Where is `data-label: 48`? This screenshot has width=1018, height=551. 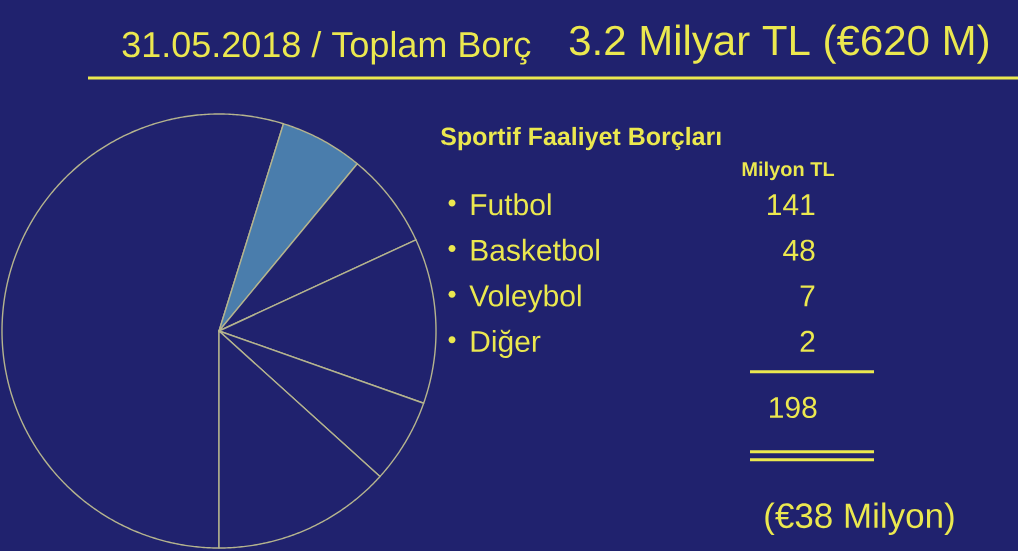 data-label: 48 is located at coordinates (799, 250).